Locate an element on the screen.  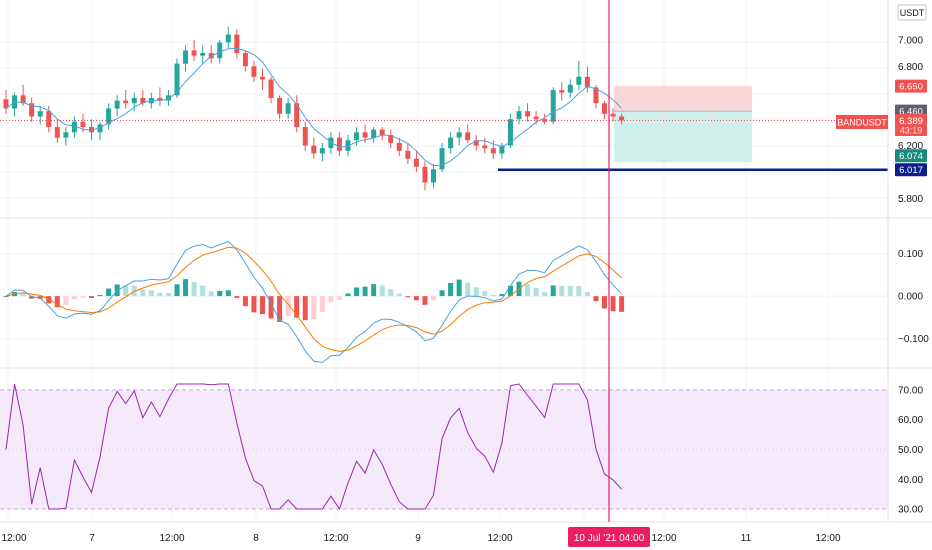
symbol-badge is located at coordinates (862, 122).